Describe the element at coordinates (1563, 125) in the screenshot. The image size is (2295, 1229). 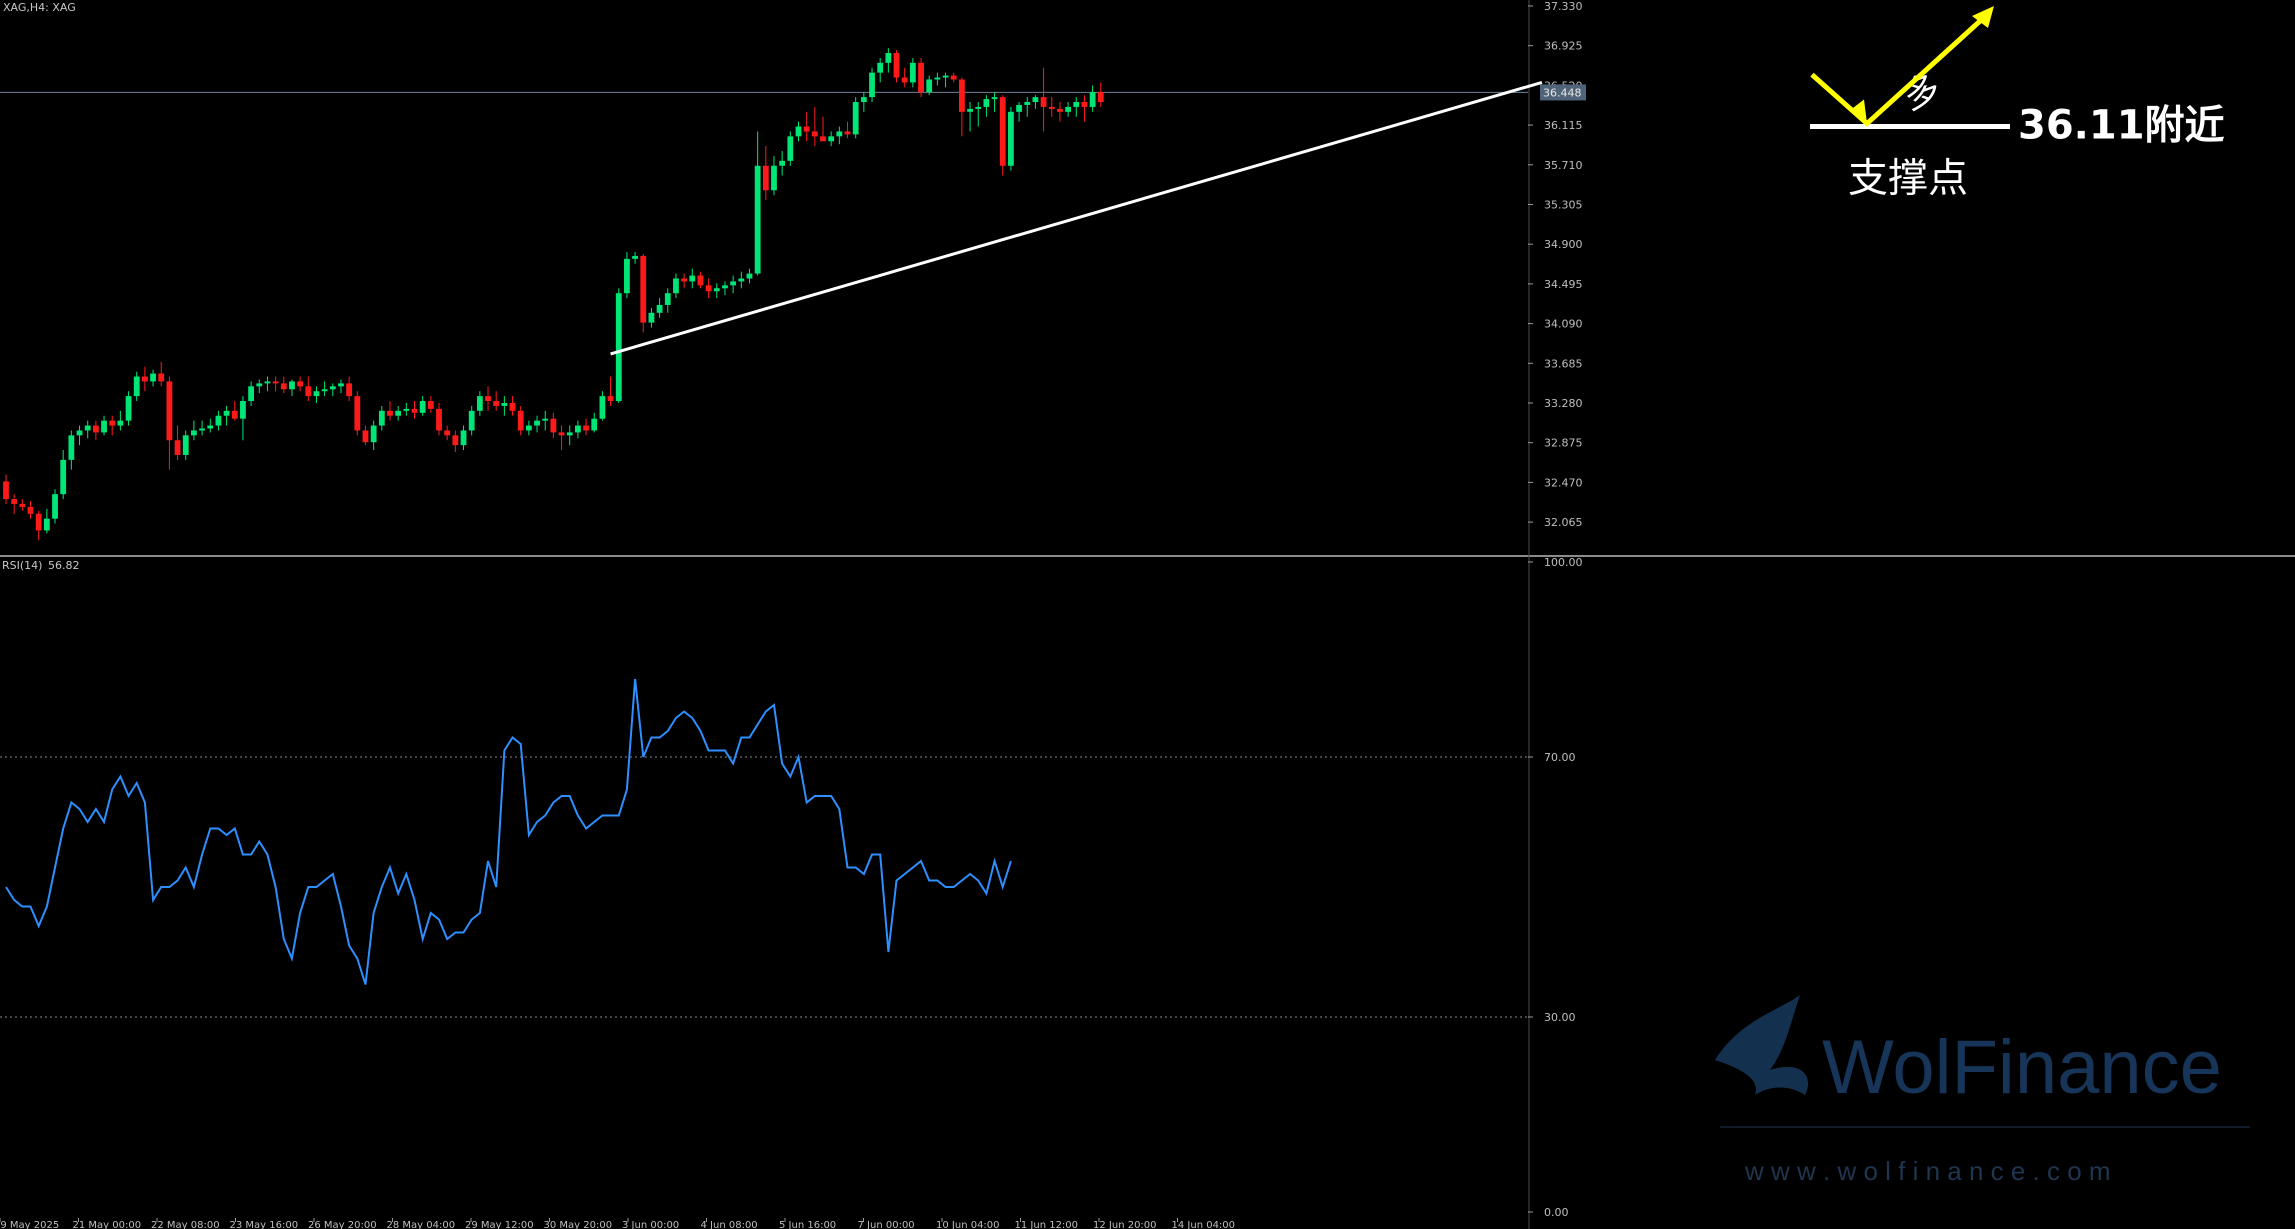
I see `price-tick-label: 36.115` at that location.